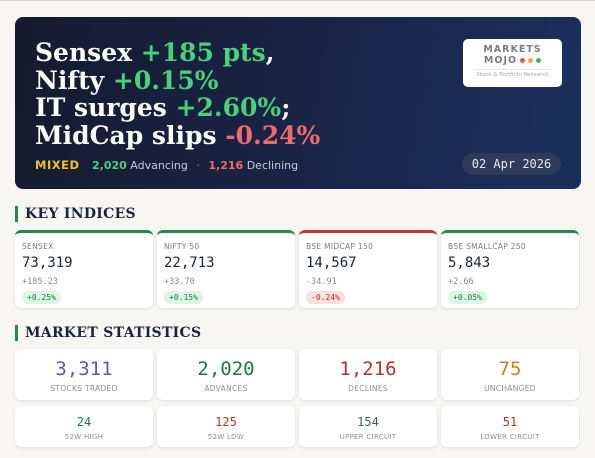 The image size is (595, 458). I want to click on declining-label: Declining, so click(272, 165).